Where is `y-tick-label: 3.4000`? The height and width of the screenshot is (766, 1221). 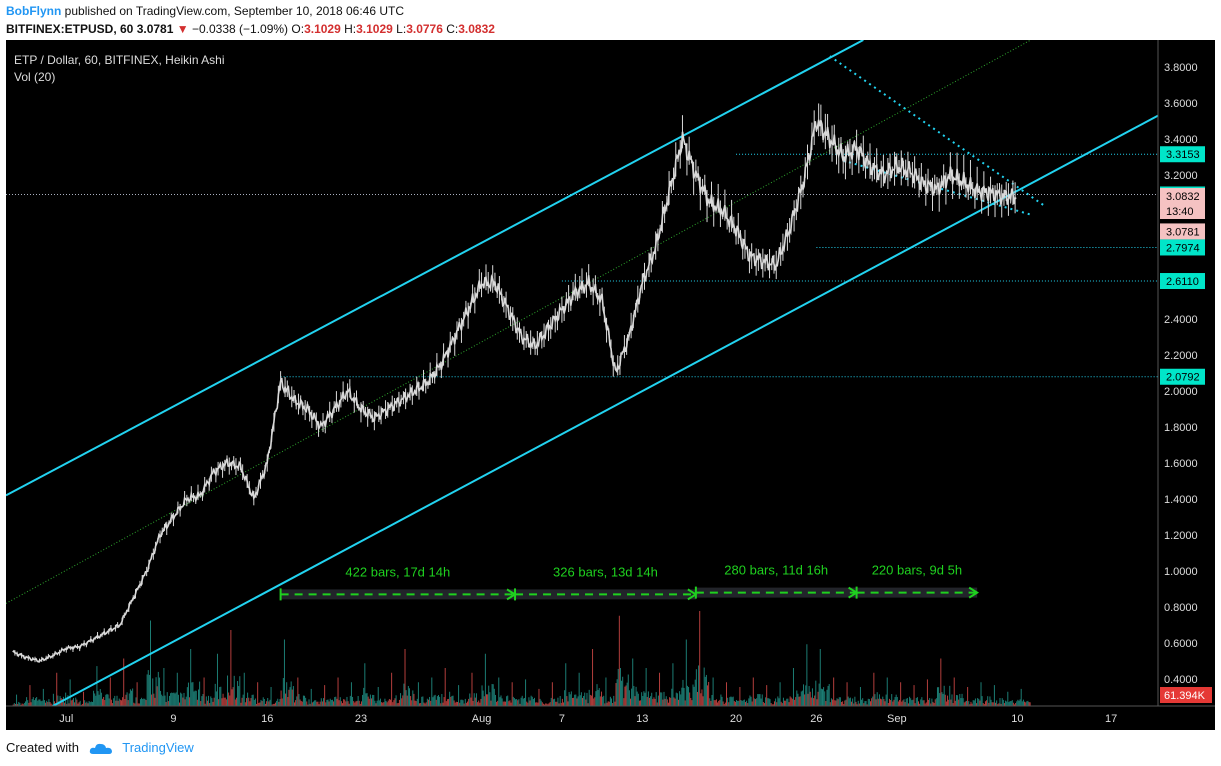 y-tick-label: 3.4000 is located at coordinates (1181, 140).